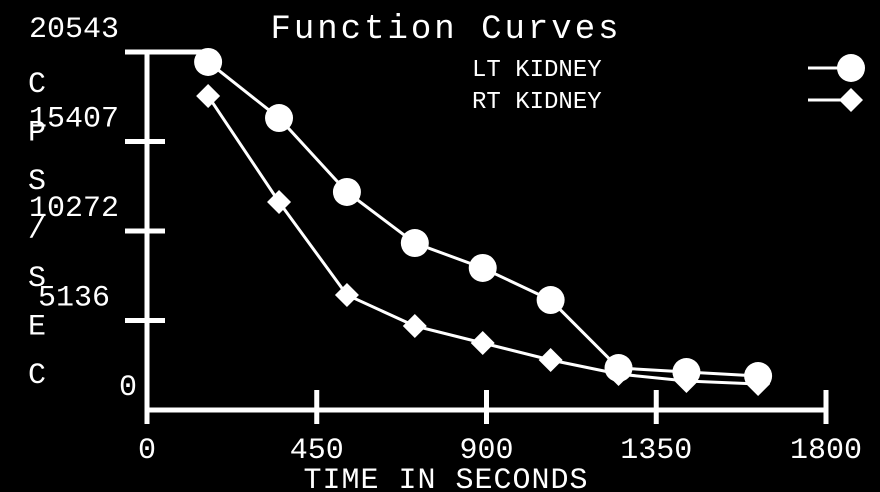  I want to click on y-tick-label: 0, so click(128, 388).